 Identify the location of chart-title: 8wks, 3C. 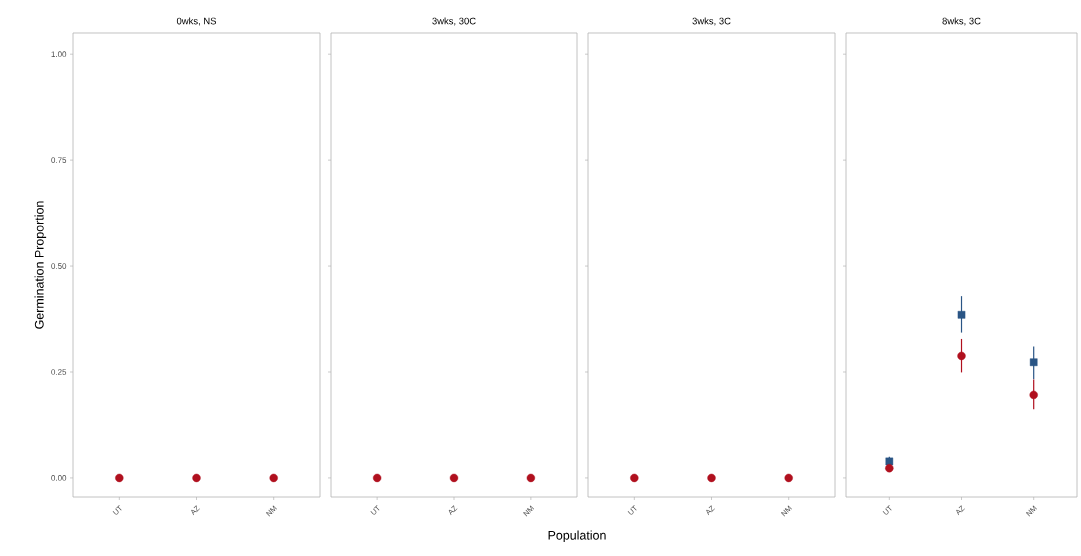
(961, 21).